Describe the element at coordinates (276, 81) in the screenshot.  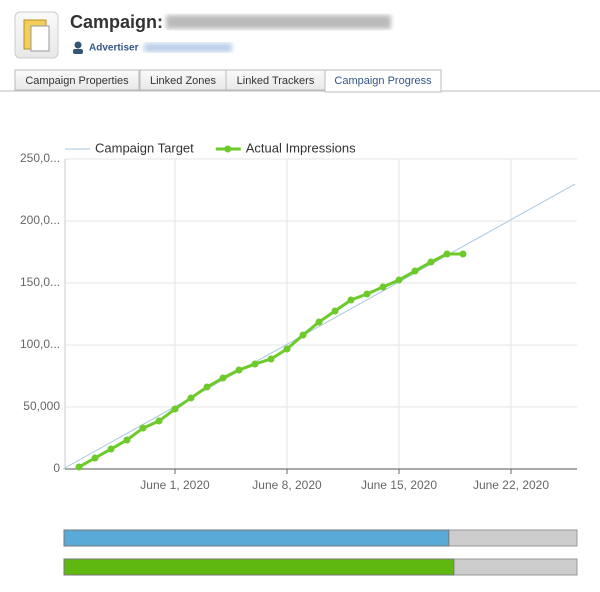
I see `tab-label: Linked Trackers` at that location.